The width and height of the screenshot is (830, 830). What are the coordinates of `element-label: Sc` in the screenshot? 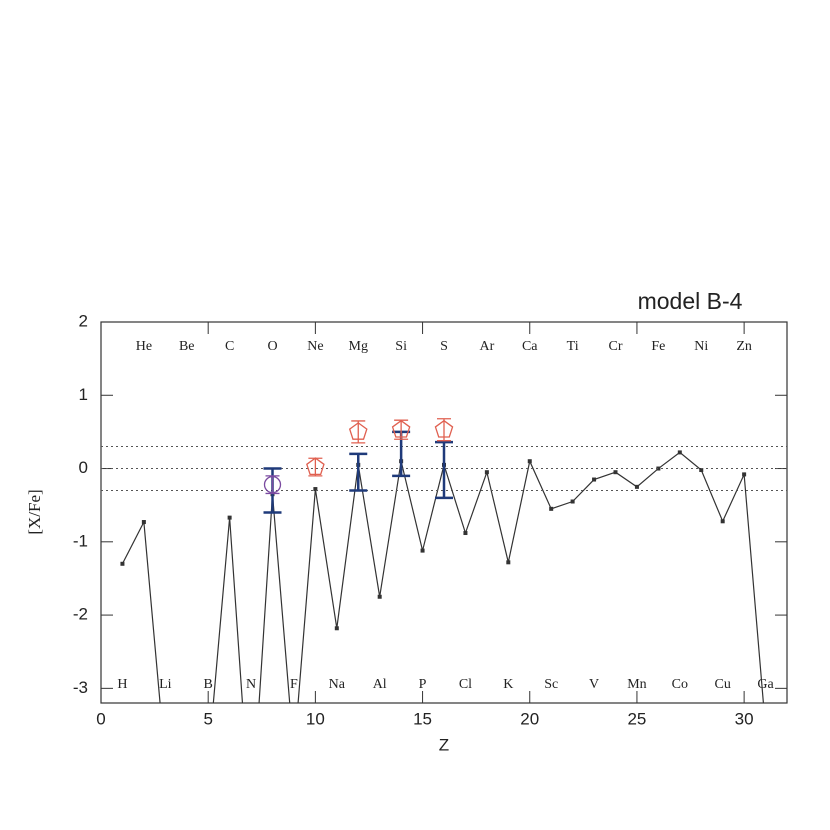 It's located at (551, 684).